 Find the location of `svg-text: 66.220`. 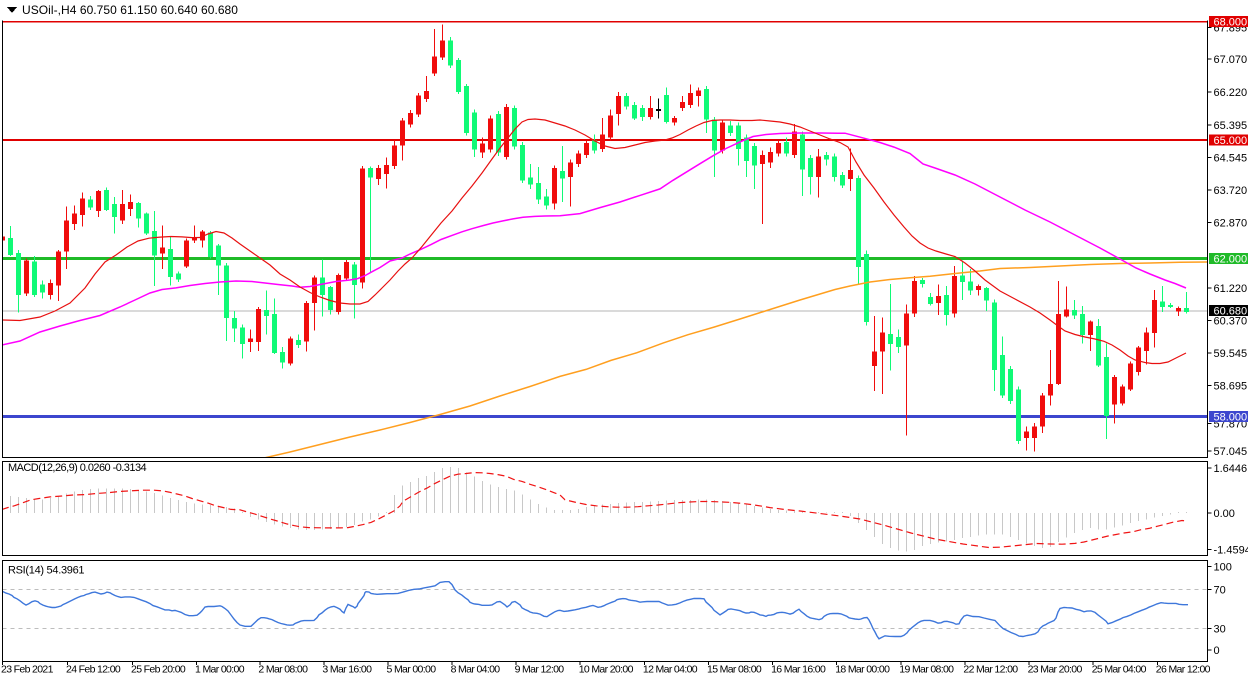

svg-text: 66.220 is located at coordinates (1231, 93).